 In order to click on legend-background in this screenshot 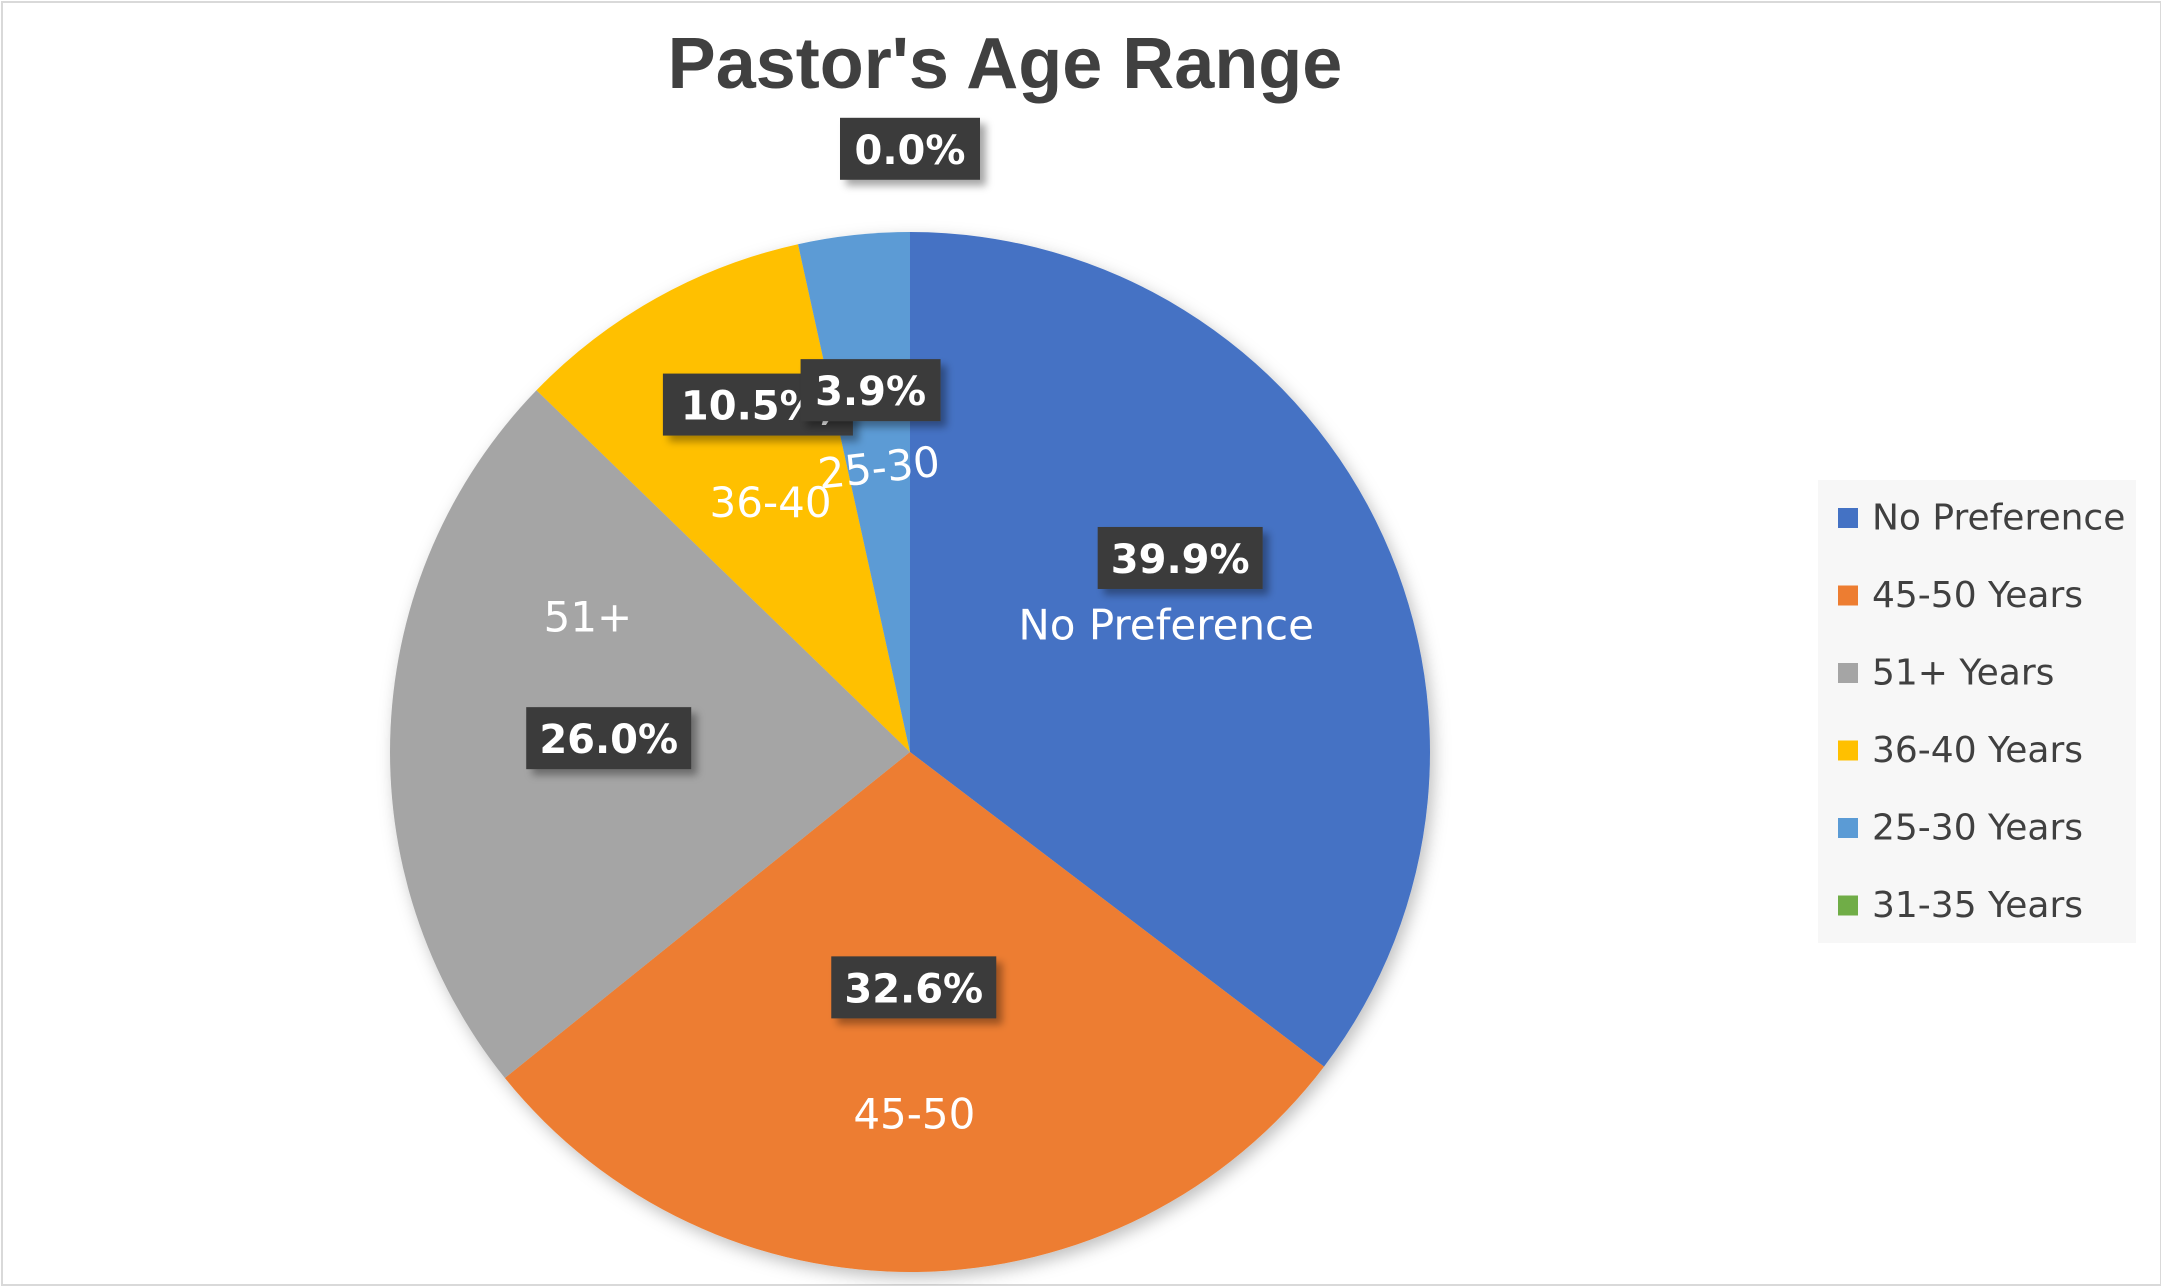, I will do `click(1977, 711)`.